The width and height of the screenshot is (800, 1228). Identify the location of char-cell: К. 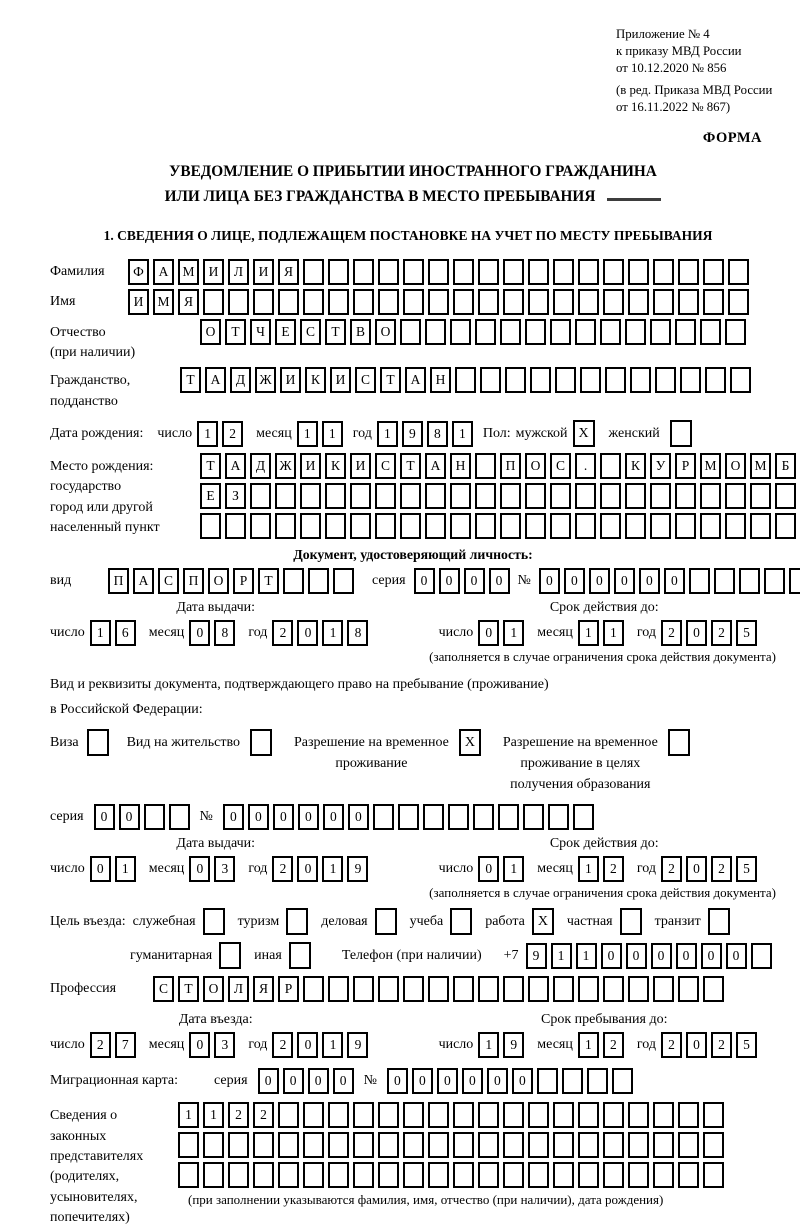
(635, 466).